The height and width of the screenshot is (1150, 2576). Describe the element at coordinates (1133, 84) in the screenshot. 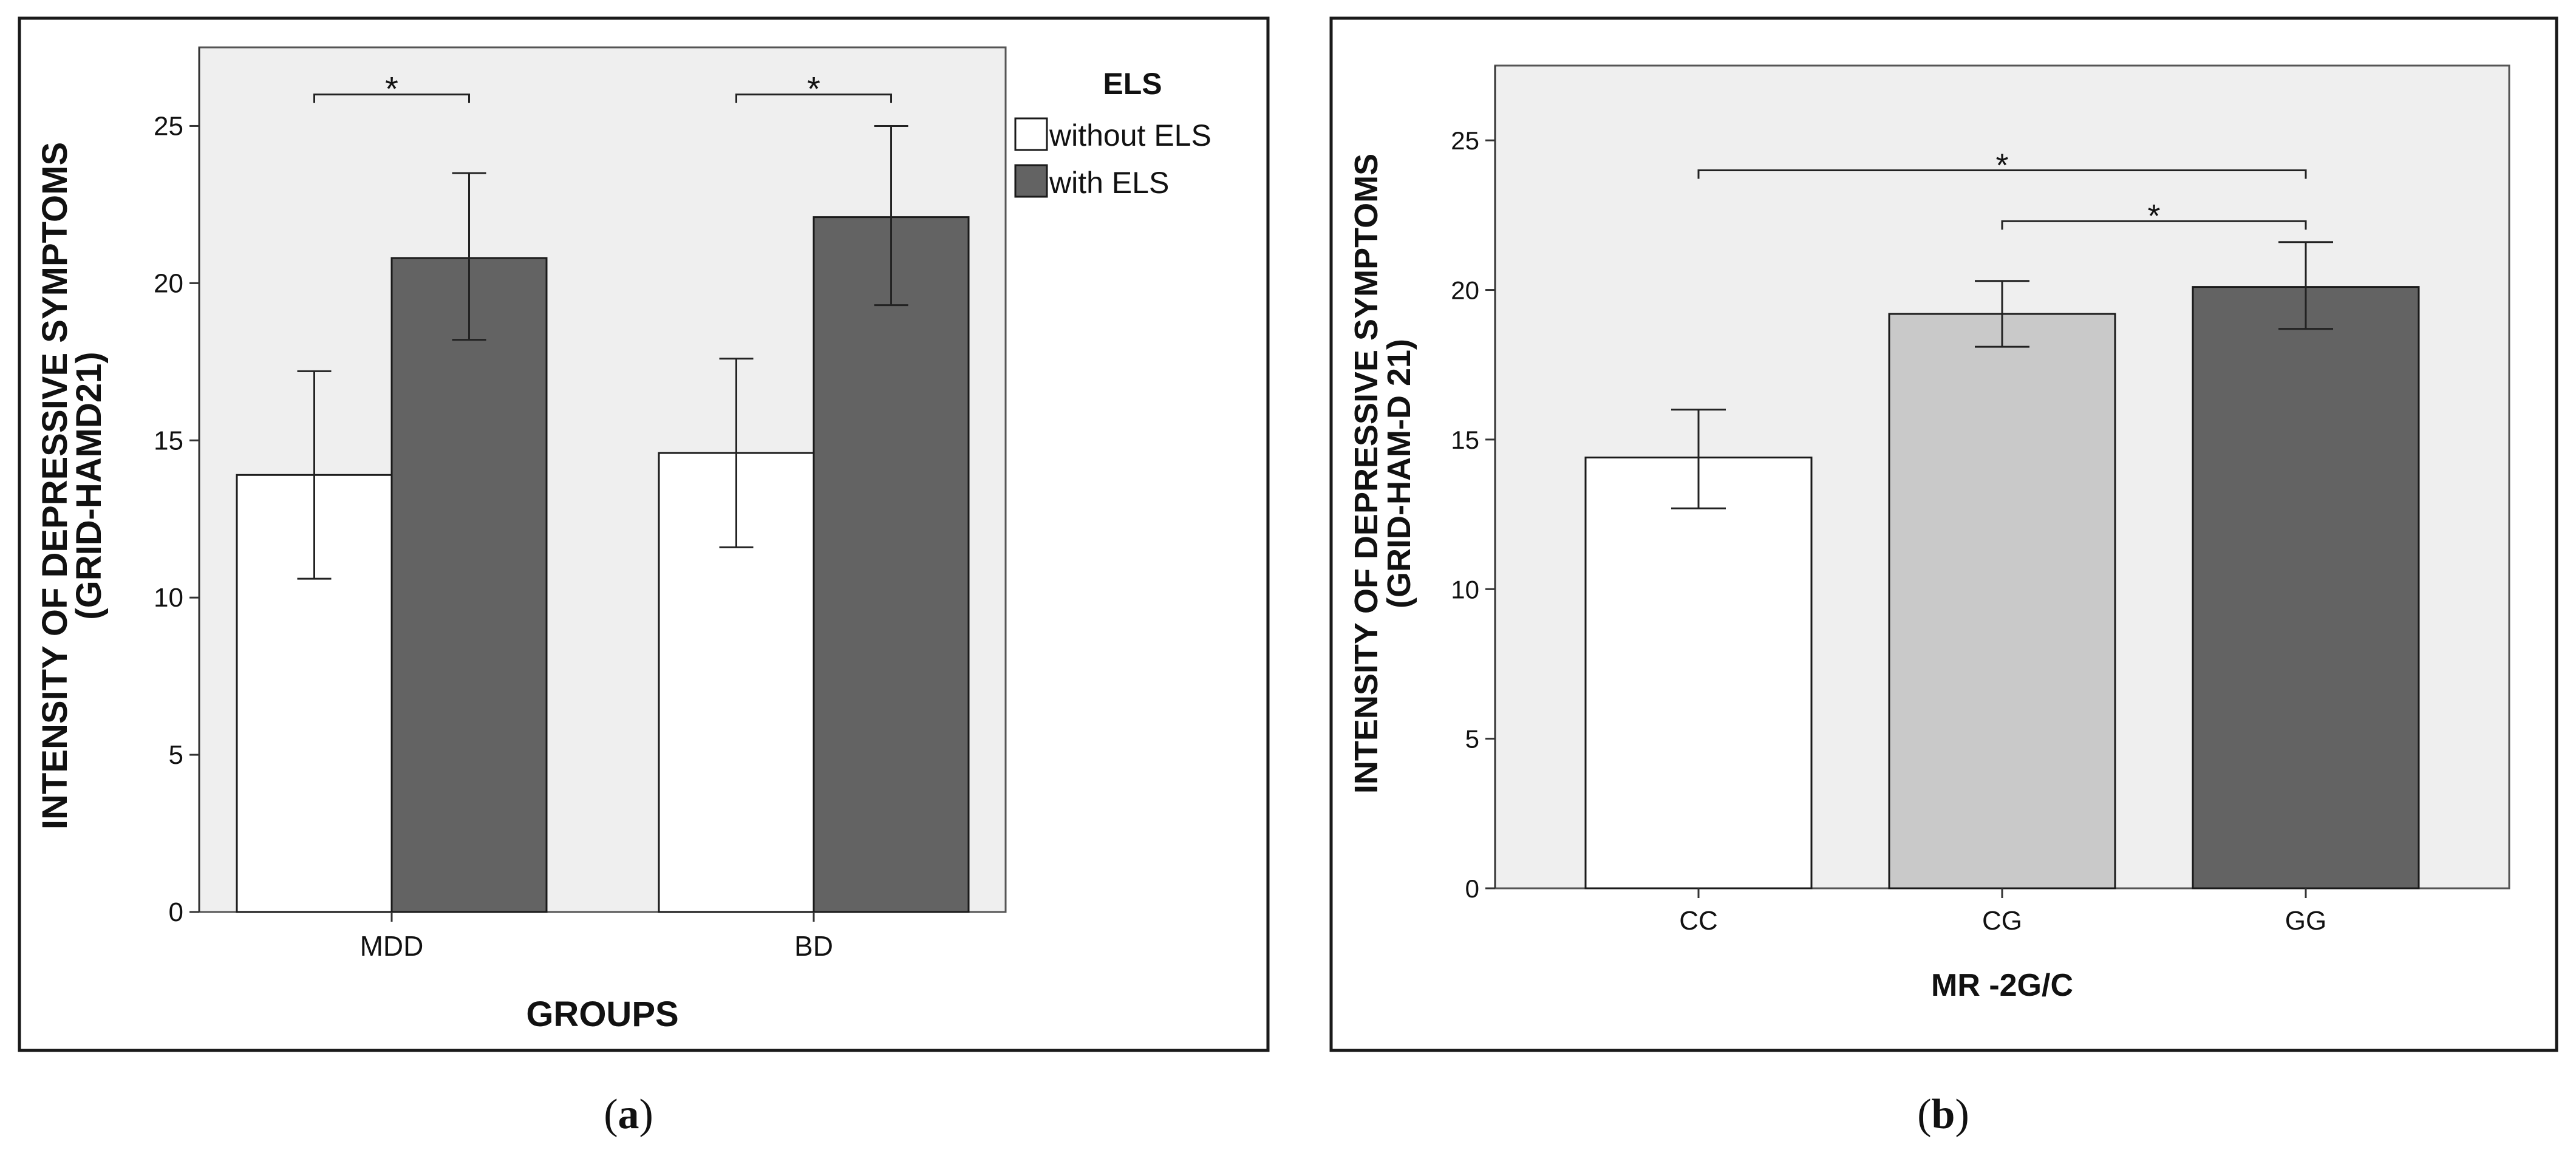

I see `legend-title: ELS` at that location.